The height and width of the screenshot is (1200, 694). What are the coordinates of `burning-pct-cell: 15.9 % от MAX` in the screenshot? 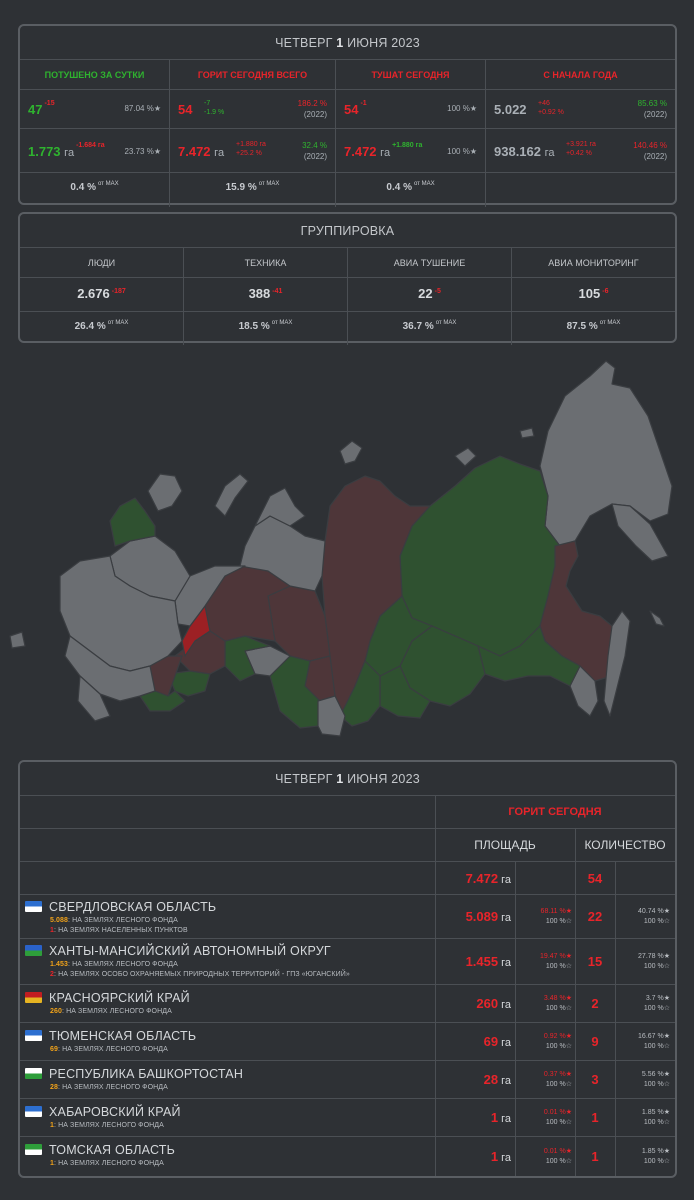 It's located at (253, 190).